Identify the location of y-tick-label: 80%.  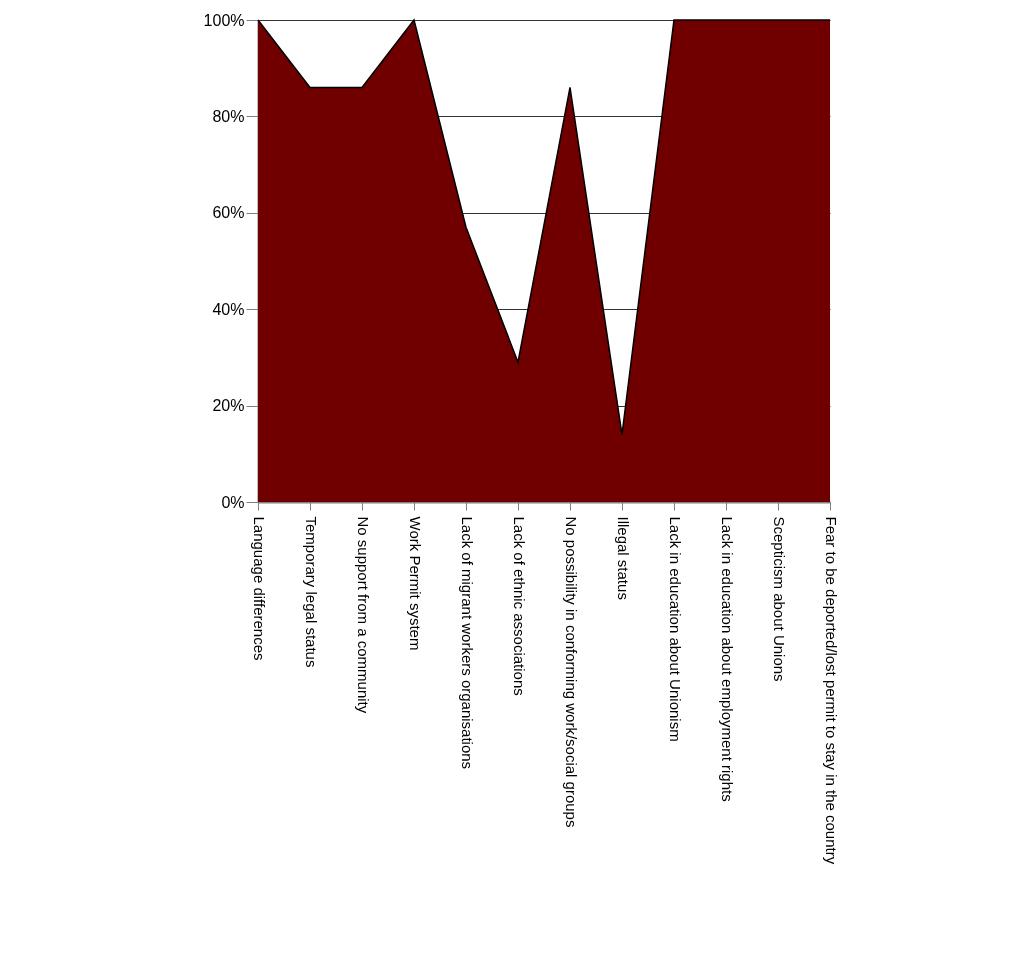
(228, 116).